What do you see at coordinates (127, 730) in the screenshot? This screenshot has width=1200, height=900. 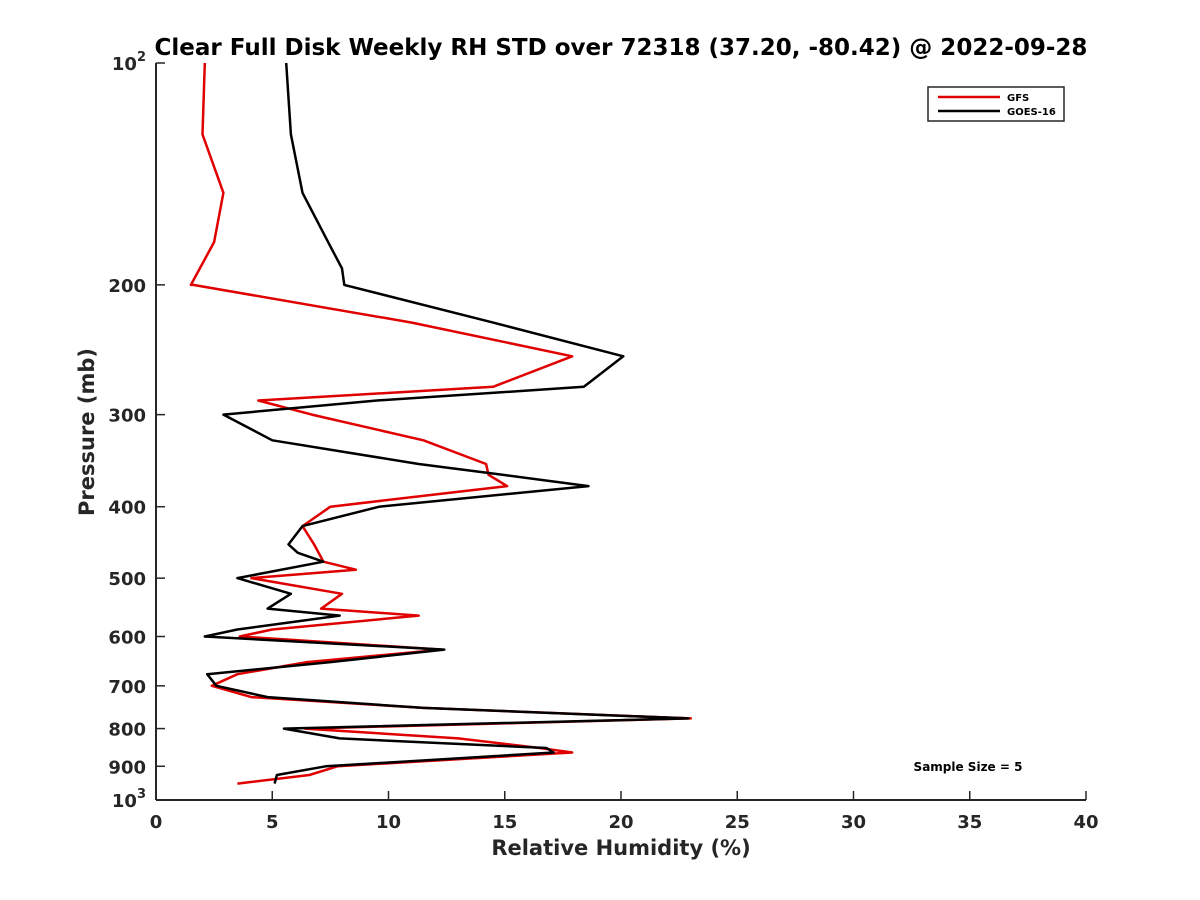 I see `y-tick-label: 800` at bounding box center [127, 730].